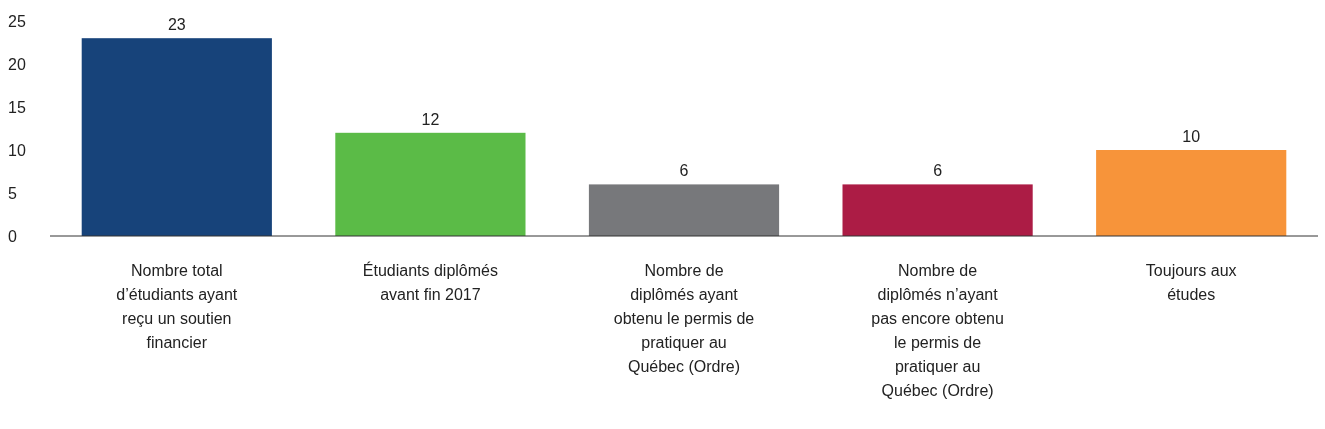 The image size is (1325, 429). I want to click on data-label: 10, so click(1191, 136).